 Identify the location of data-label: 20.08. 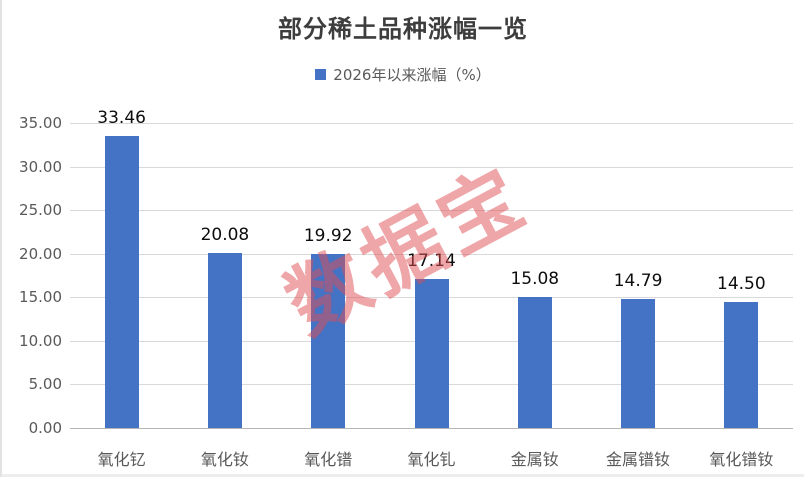
(225, 235).